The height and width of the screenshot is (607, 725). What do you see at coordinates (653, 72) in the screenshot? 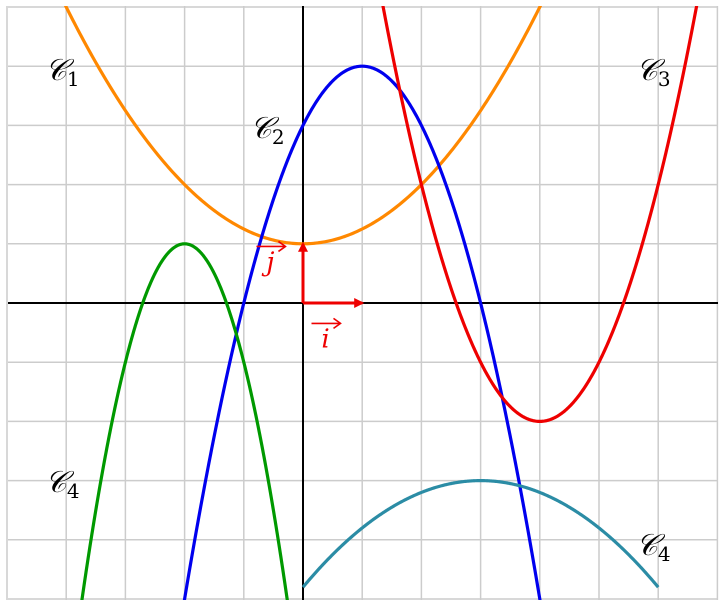
I see `label-c3: 𝒞3` at bounding box center [653, 72].